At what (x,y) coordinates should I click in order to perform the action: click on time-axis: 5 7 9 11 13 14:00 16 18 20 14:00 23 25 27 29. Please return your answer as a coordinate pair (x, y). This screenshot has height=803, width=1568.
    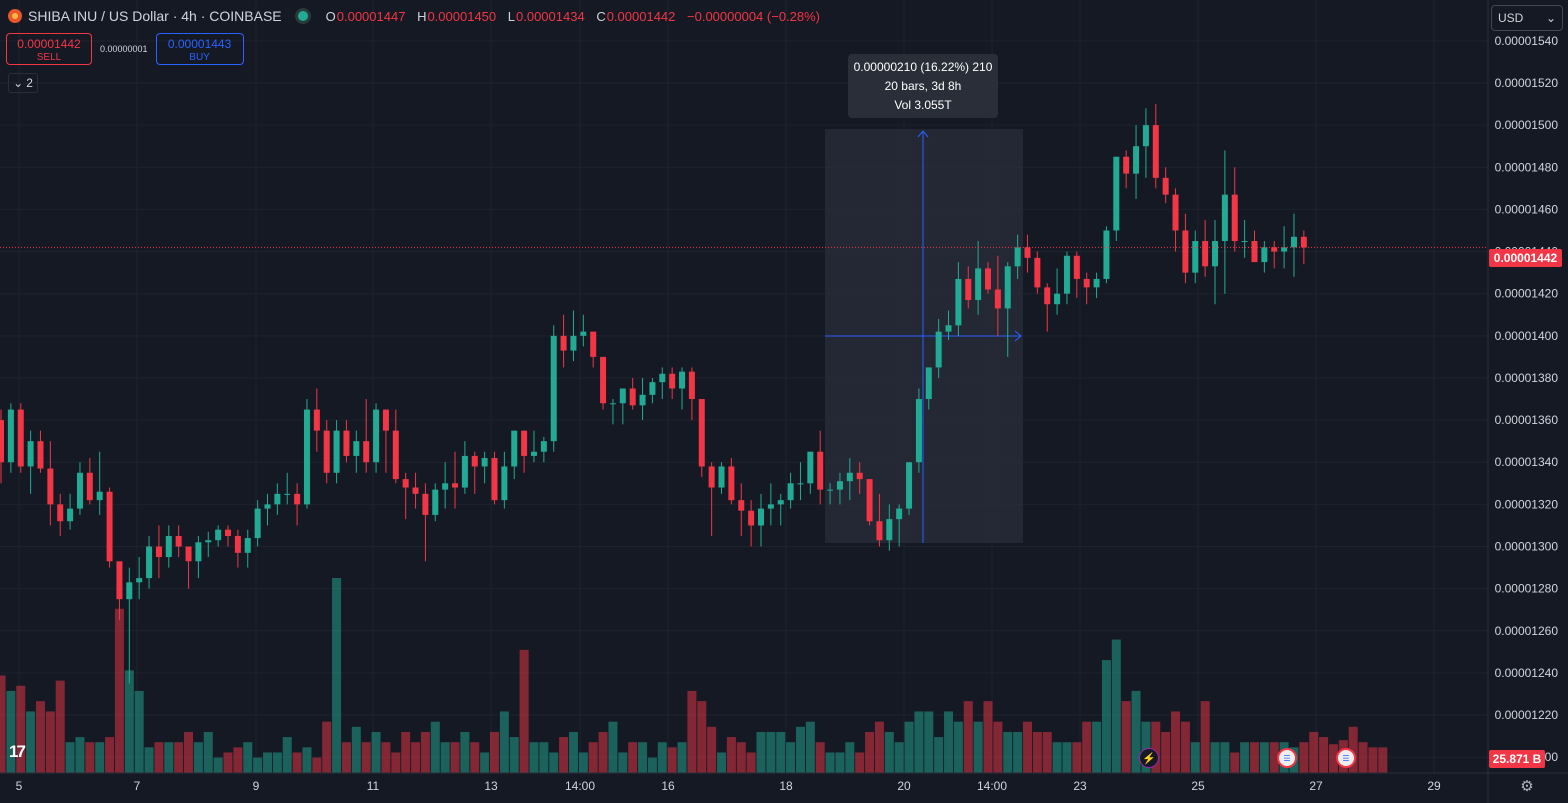
    Looking at the image, I should click on (728, 786).